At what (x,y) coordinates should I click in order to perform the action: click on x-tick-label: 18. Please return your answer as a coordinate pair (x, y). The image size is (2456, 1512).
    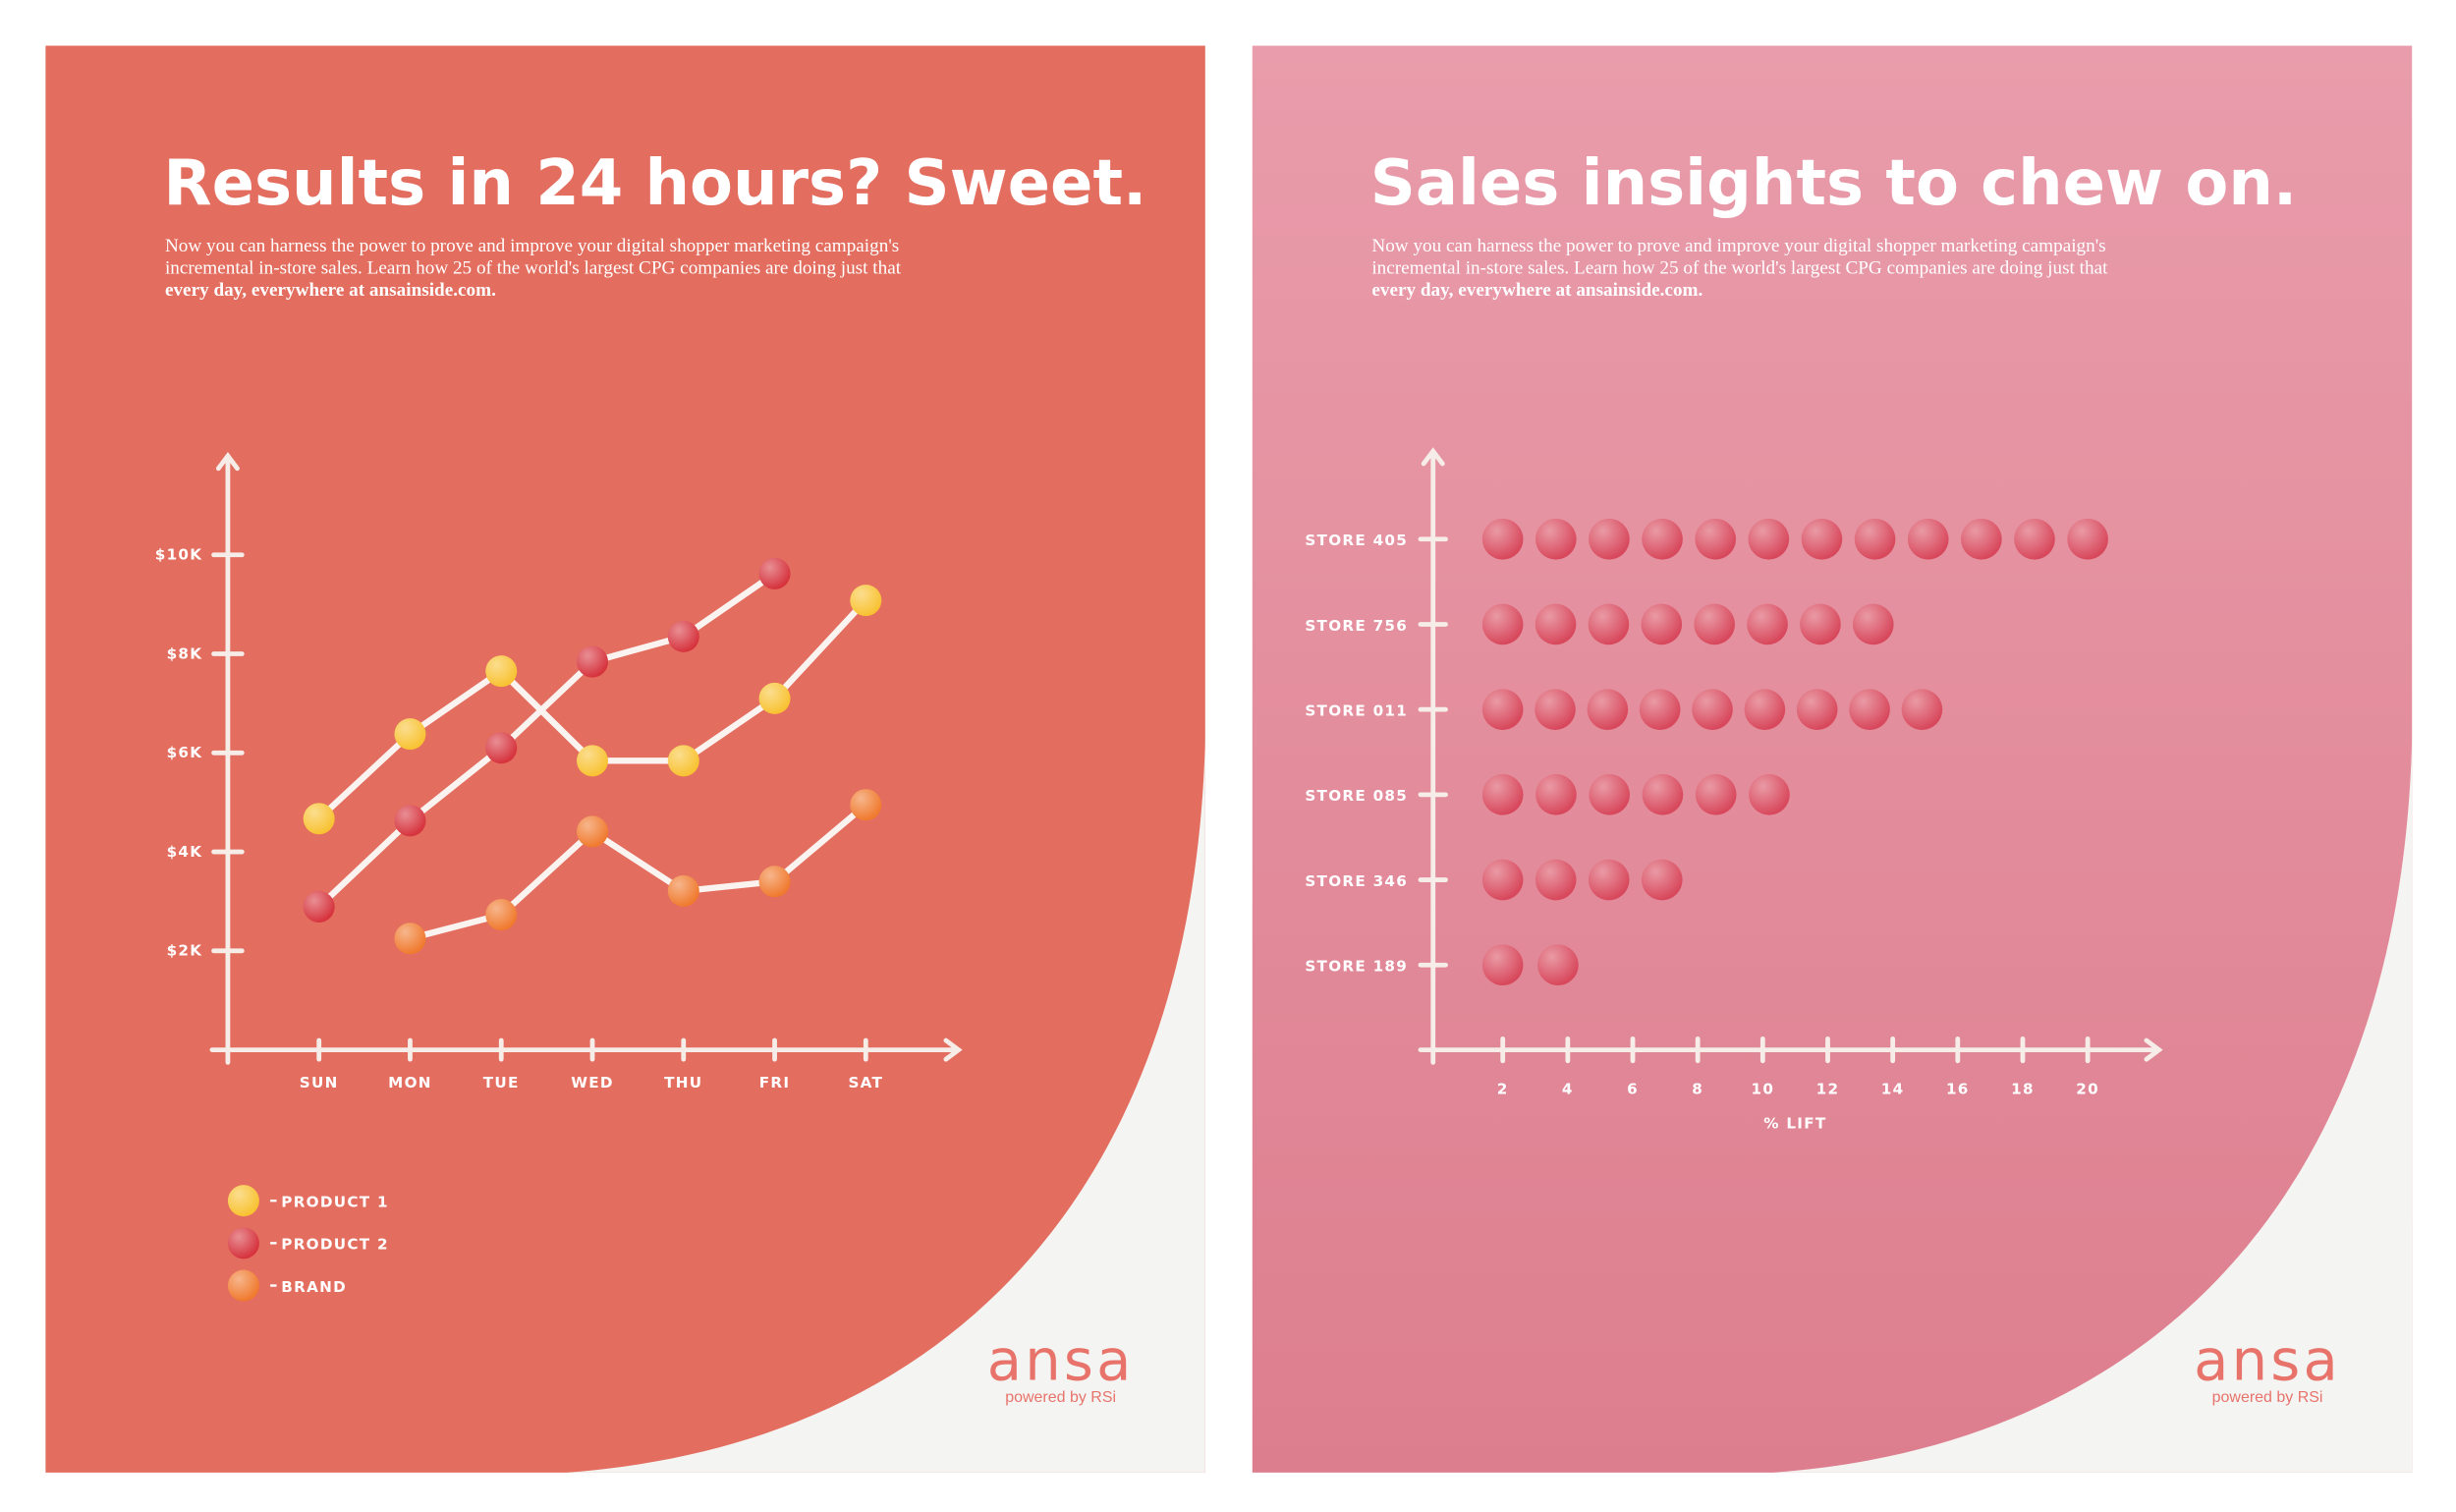
    Looking at the image, I should click on (2023, 1088).